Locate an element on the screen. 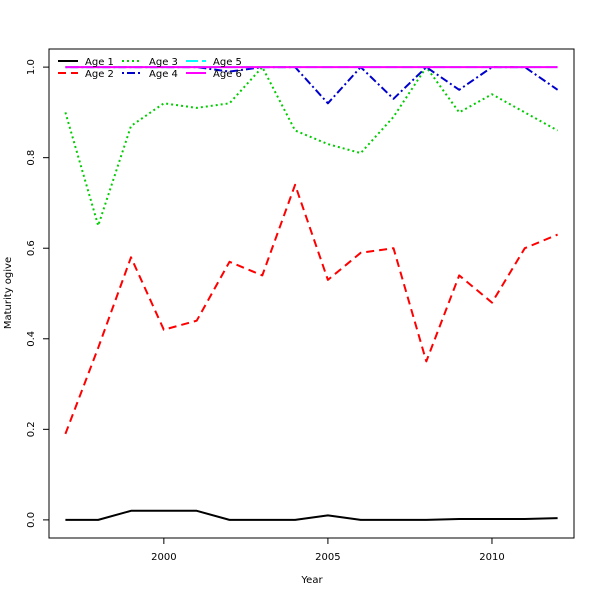 This screenshot has height=600, width=600. x-axis-title: Year is located at coordinates (311, 580).